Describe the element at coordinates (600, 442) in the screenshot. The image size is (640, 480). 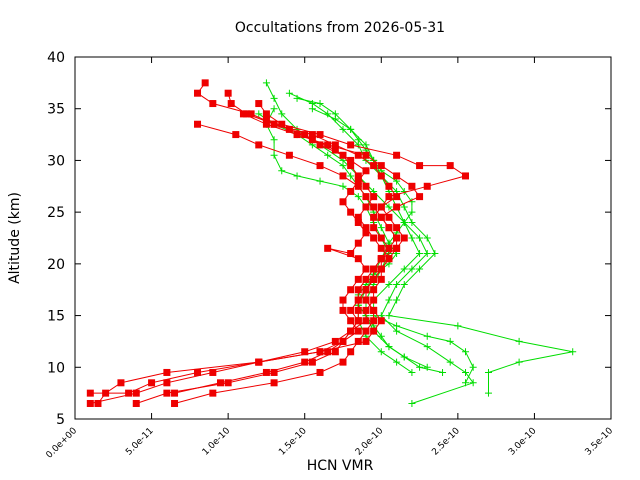
I see `x-tick-label: 3.5e-10` at that location.